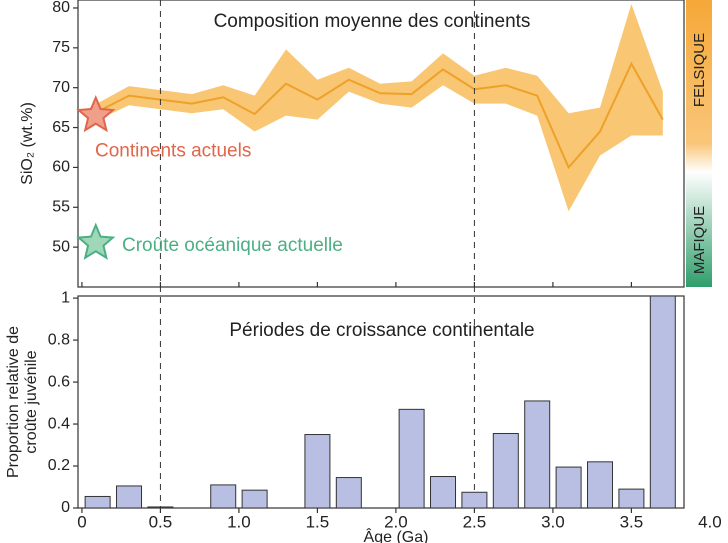  I want to click on chart-title: Composition moyenne des continents, so click(372, 21).